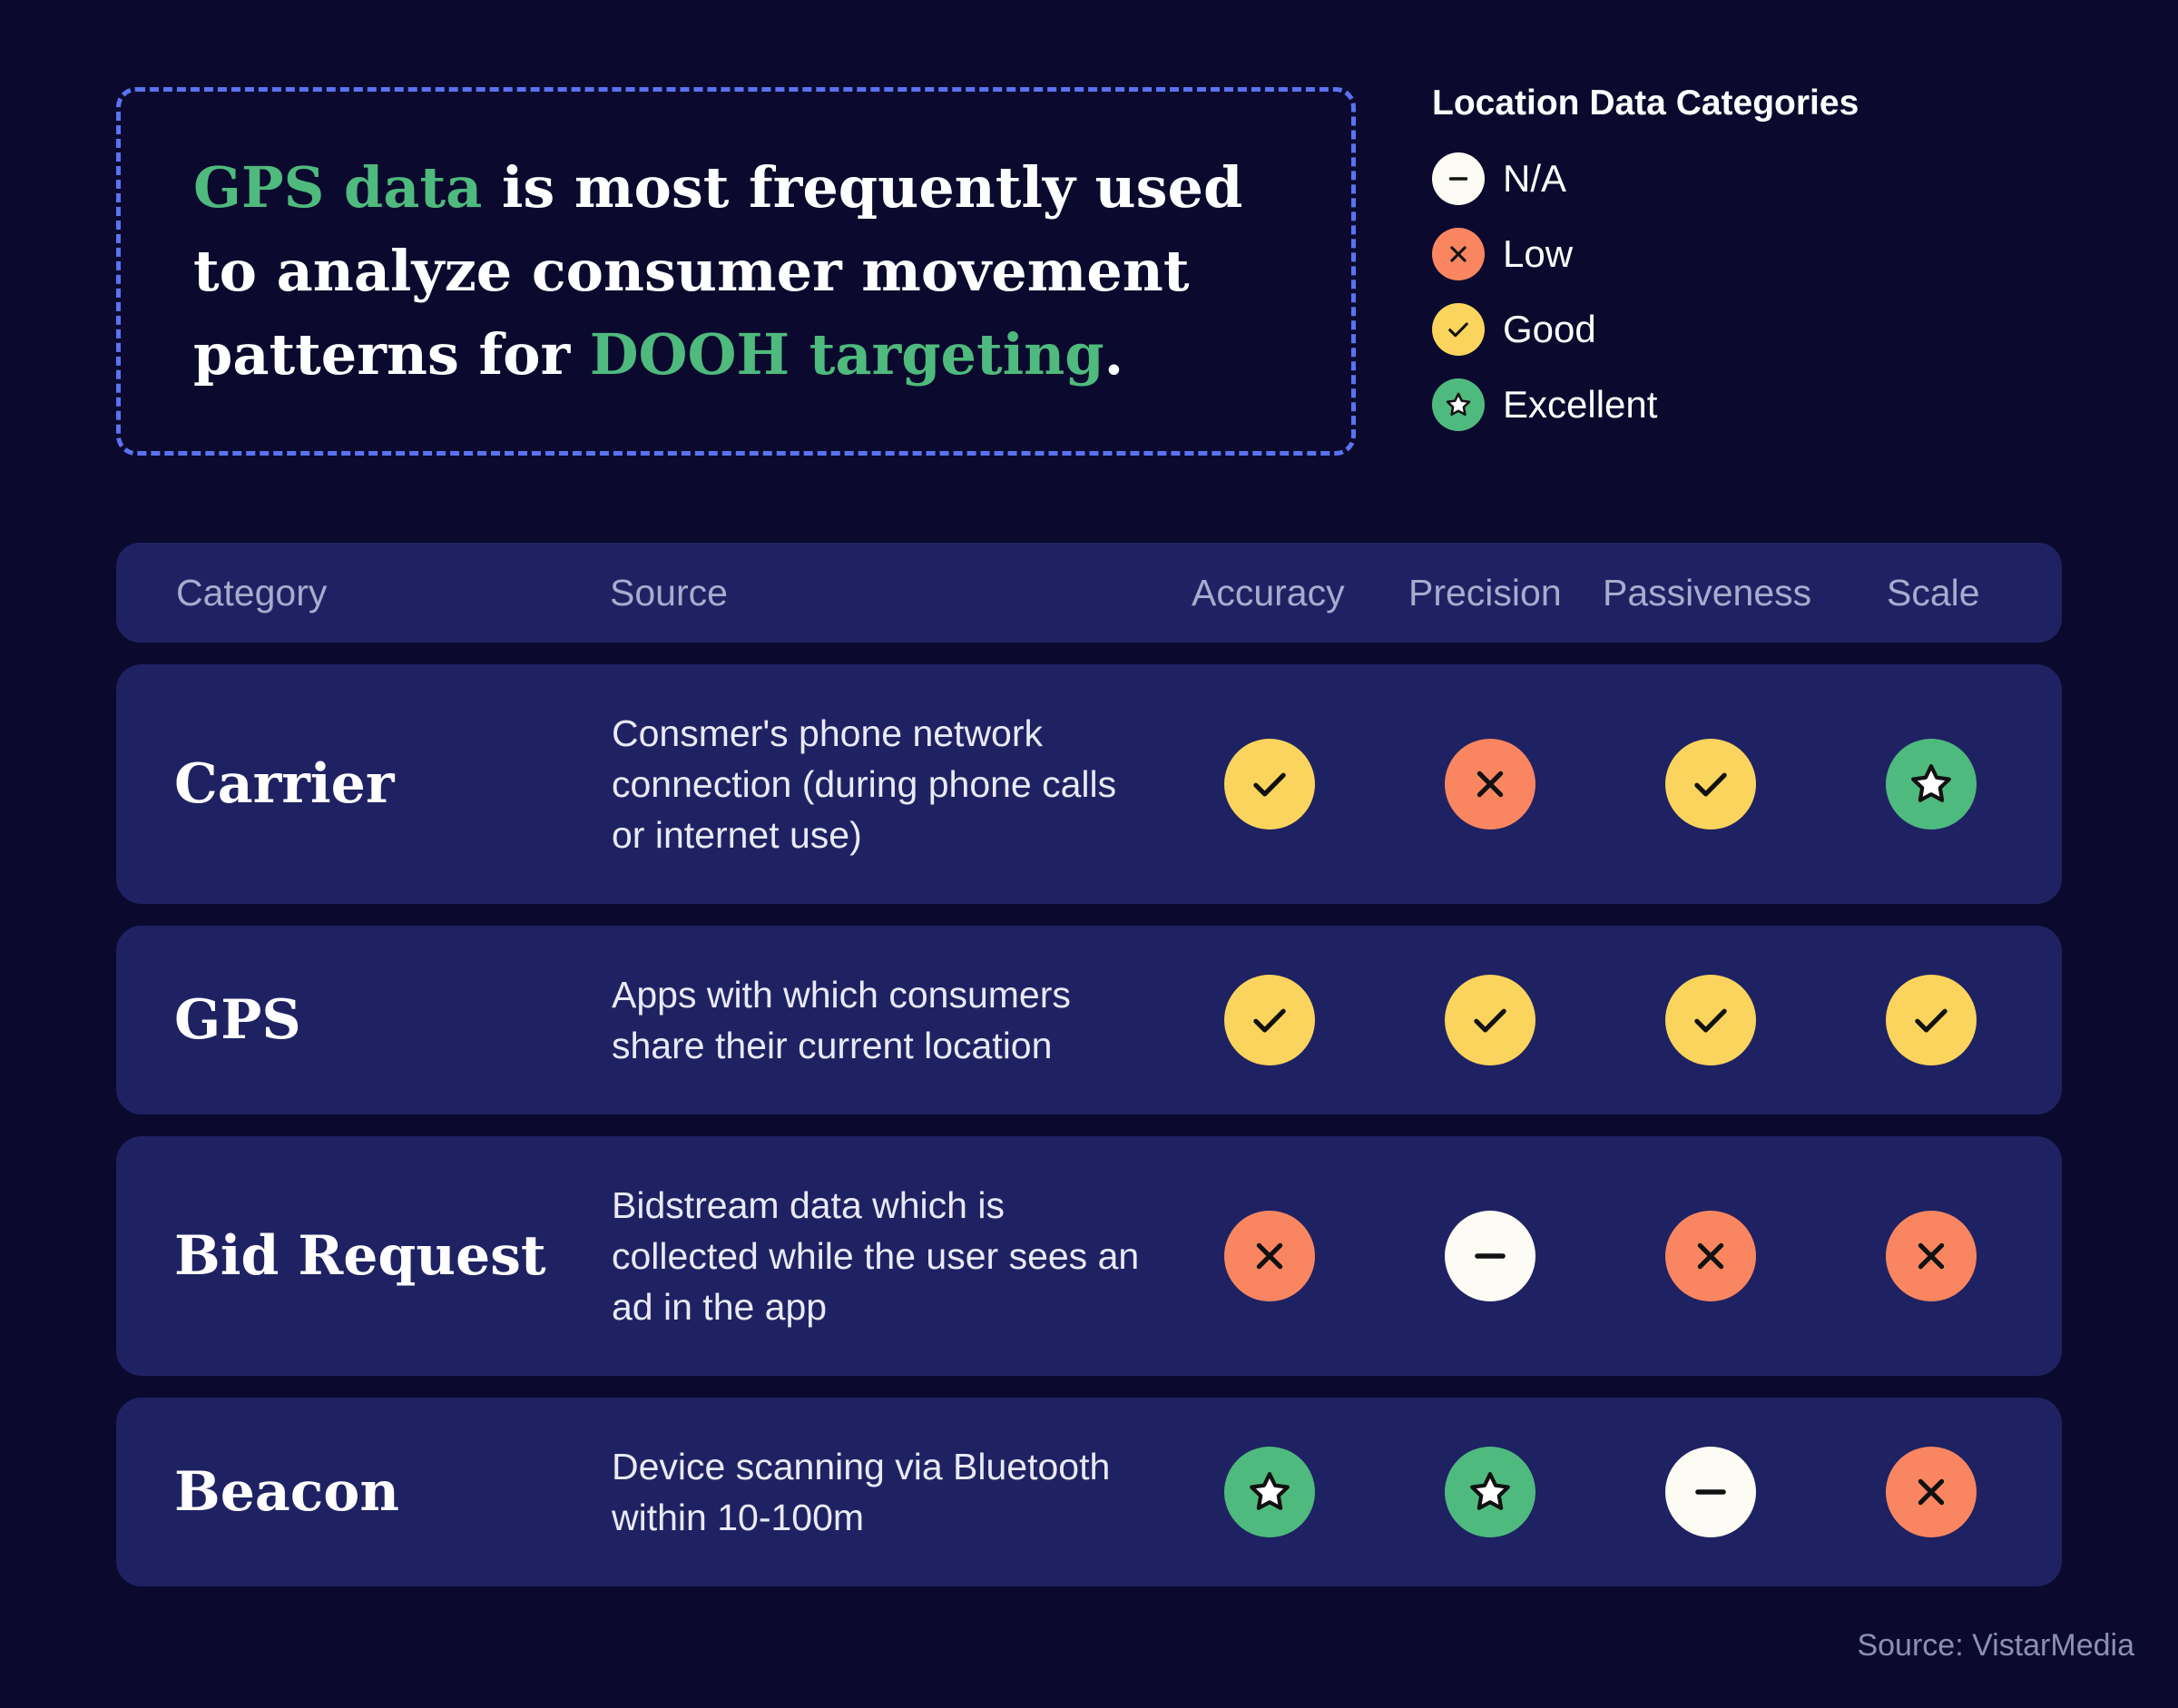 This screenshot has width=2178, height=1708. Describe the element at coordinates (1645, 103) in the screenshot. I see `legend-title: Location Data Categories` at that location.